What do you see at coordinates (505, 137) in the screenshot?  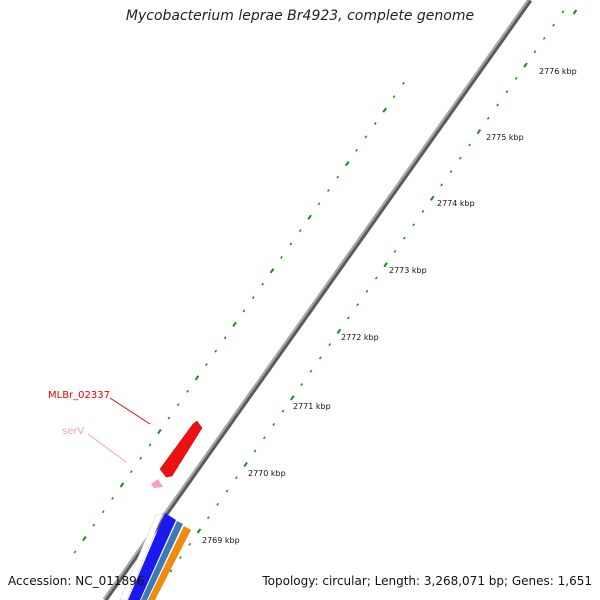 I see `tick-label: 2775 kbp` at bounding box center [505, 137].